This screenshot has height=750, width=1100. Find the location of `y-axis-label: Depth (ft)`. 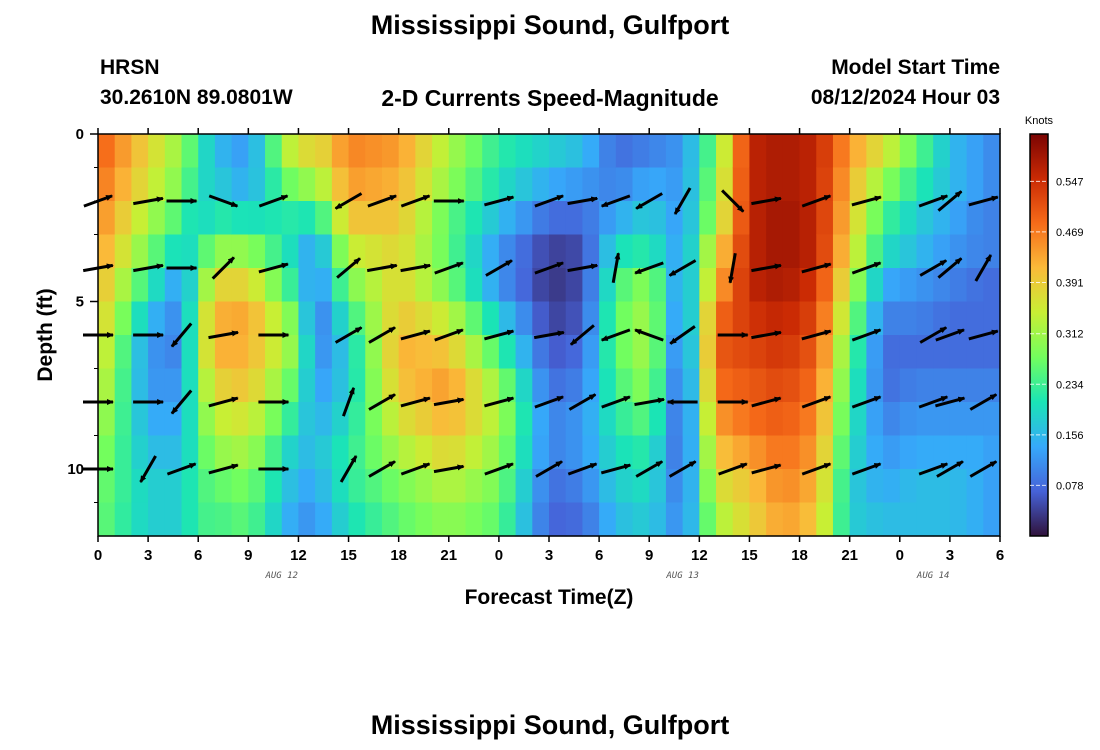

y-axis-label: Depth (ft) is located at coordinates (45, 334).